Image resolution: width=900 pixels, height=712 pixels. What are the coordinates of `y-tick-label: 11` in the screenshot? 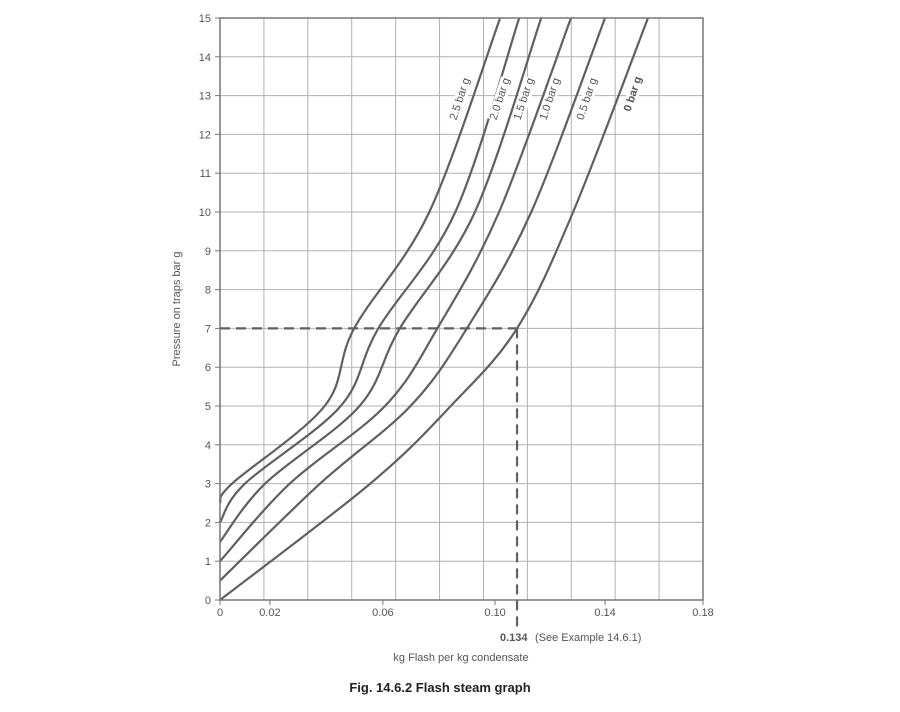 It's located at (205, 174).